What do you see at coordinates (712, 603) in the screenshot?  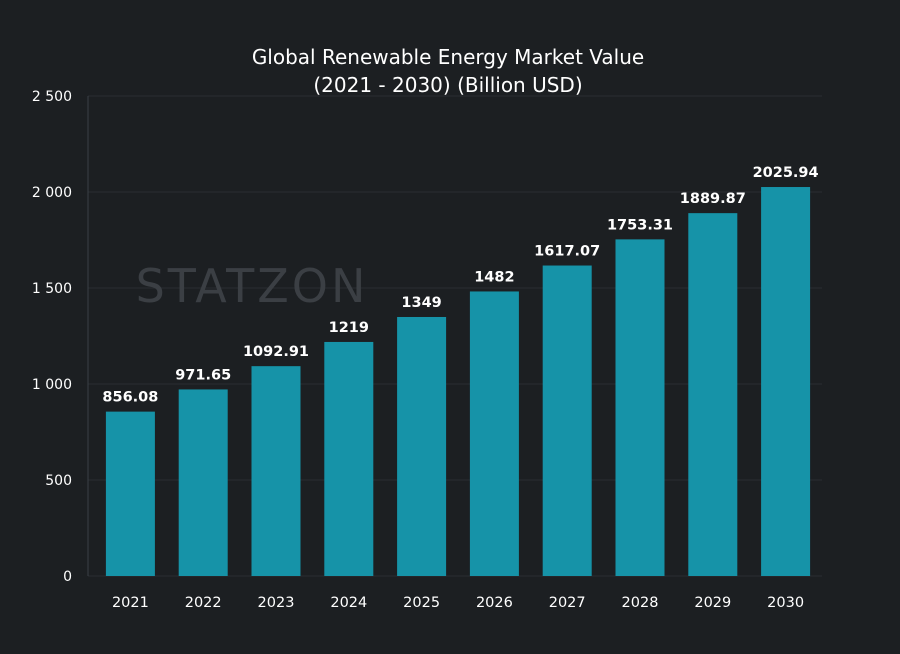 I see `x-tick-label: 2029` at bounding box center [712, 603].